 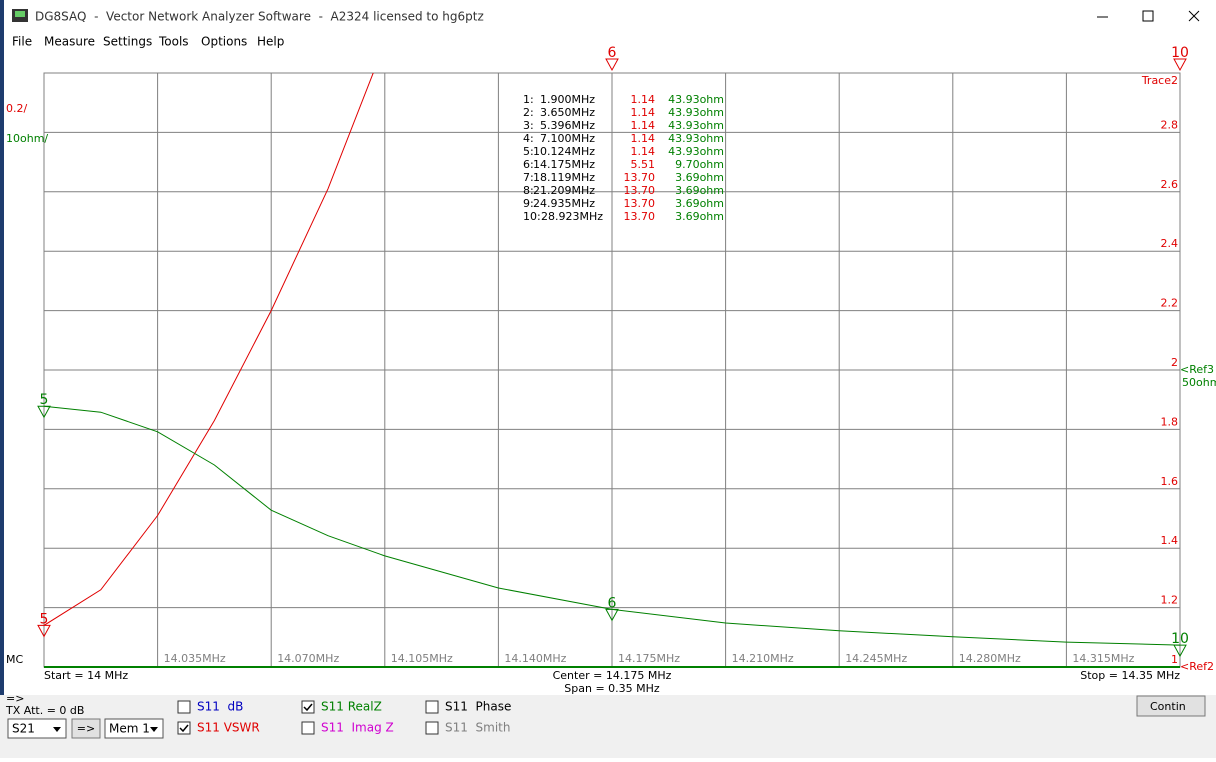 What do you see at coordinates (308, 658) in the screenshot?
I see `x-tick-label: 14.070MHz` at bounding box center [308, 658].